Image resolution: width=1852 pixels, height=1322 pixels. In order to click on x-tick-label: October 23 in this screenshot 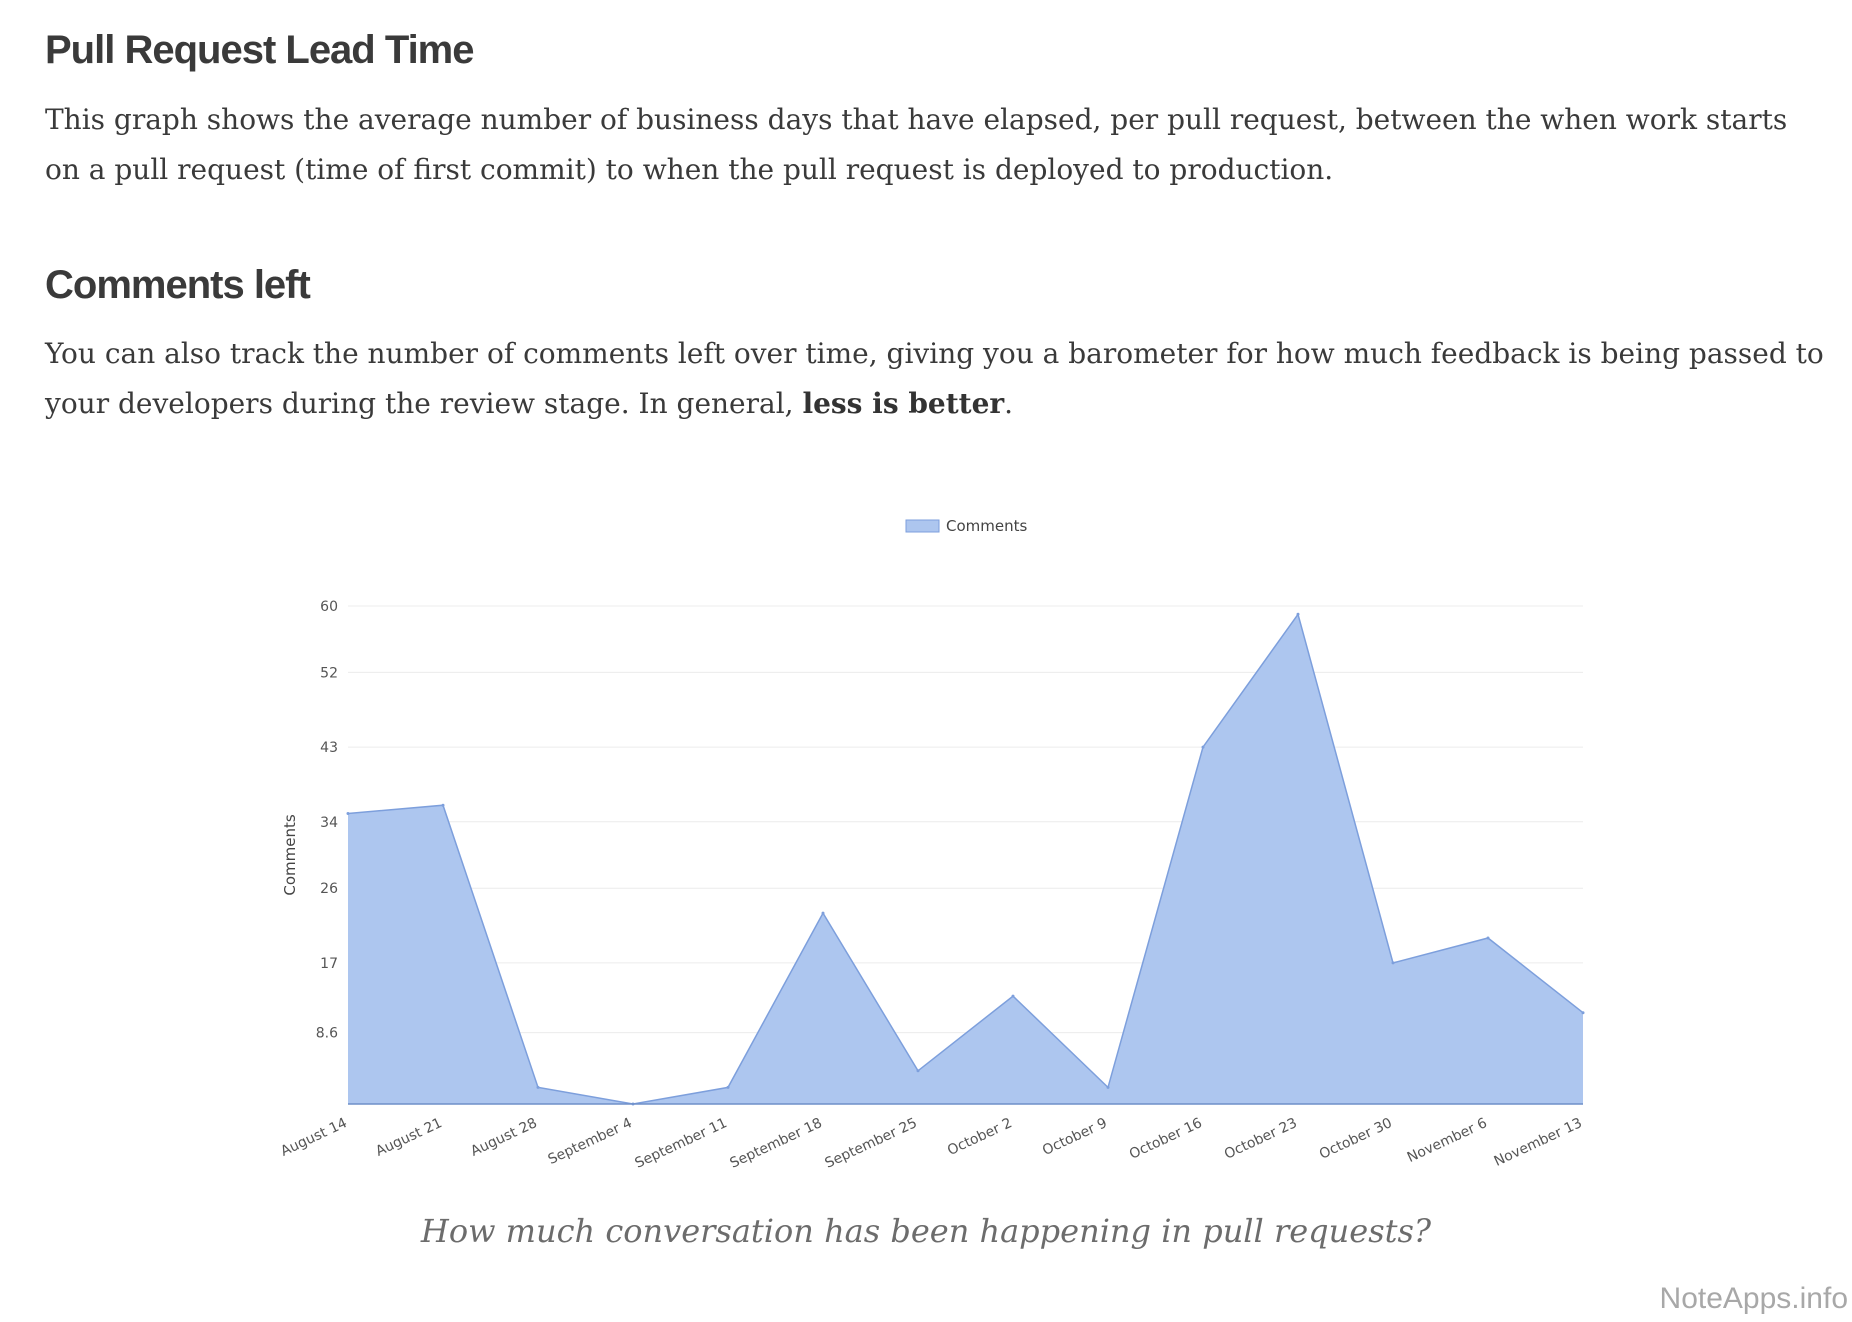, I will do `click(1261, 1139)`.